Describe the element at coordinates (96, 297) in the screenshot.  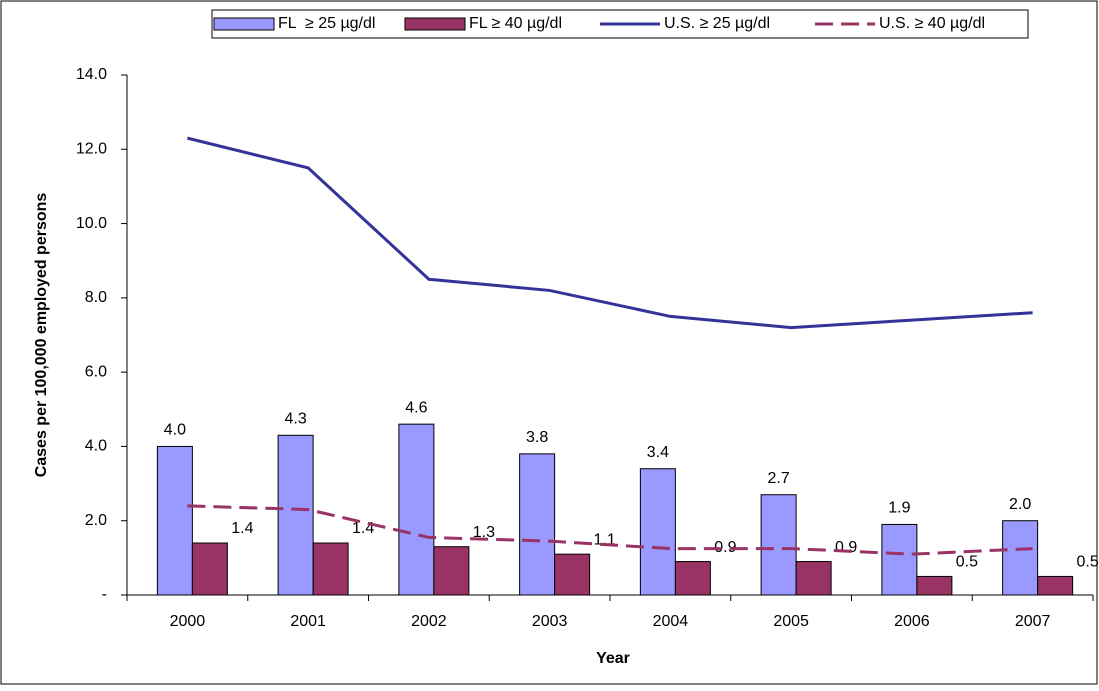
I see `y-tick-label: 8.0` at that location.